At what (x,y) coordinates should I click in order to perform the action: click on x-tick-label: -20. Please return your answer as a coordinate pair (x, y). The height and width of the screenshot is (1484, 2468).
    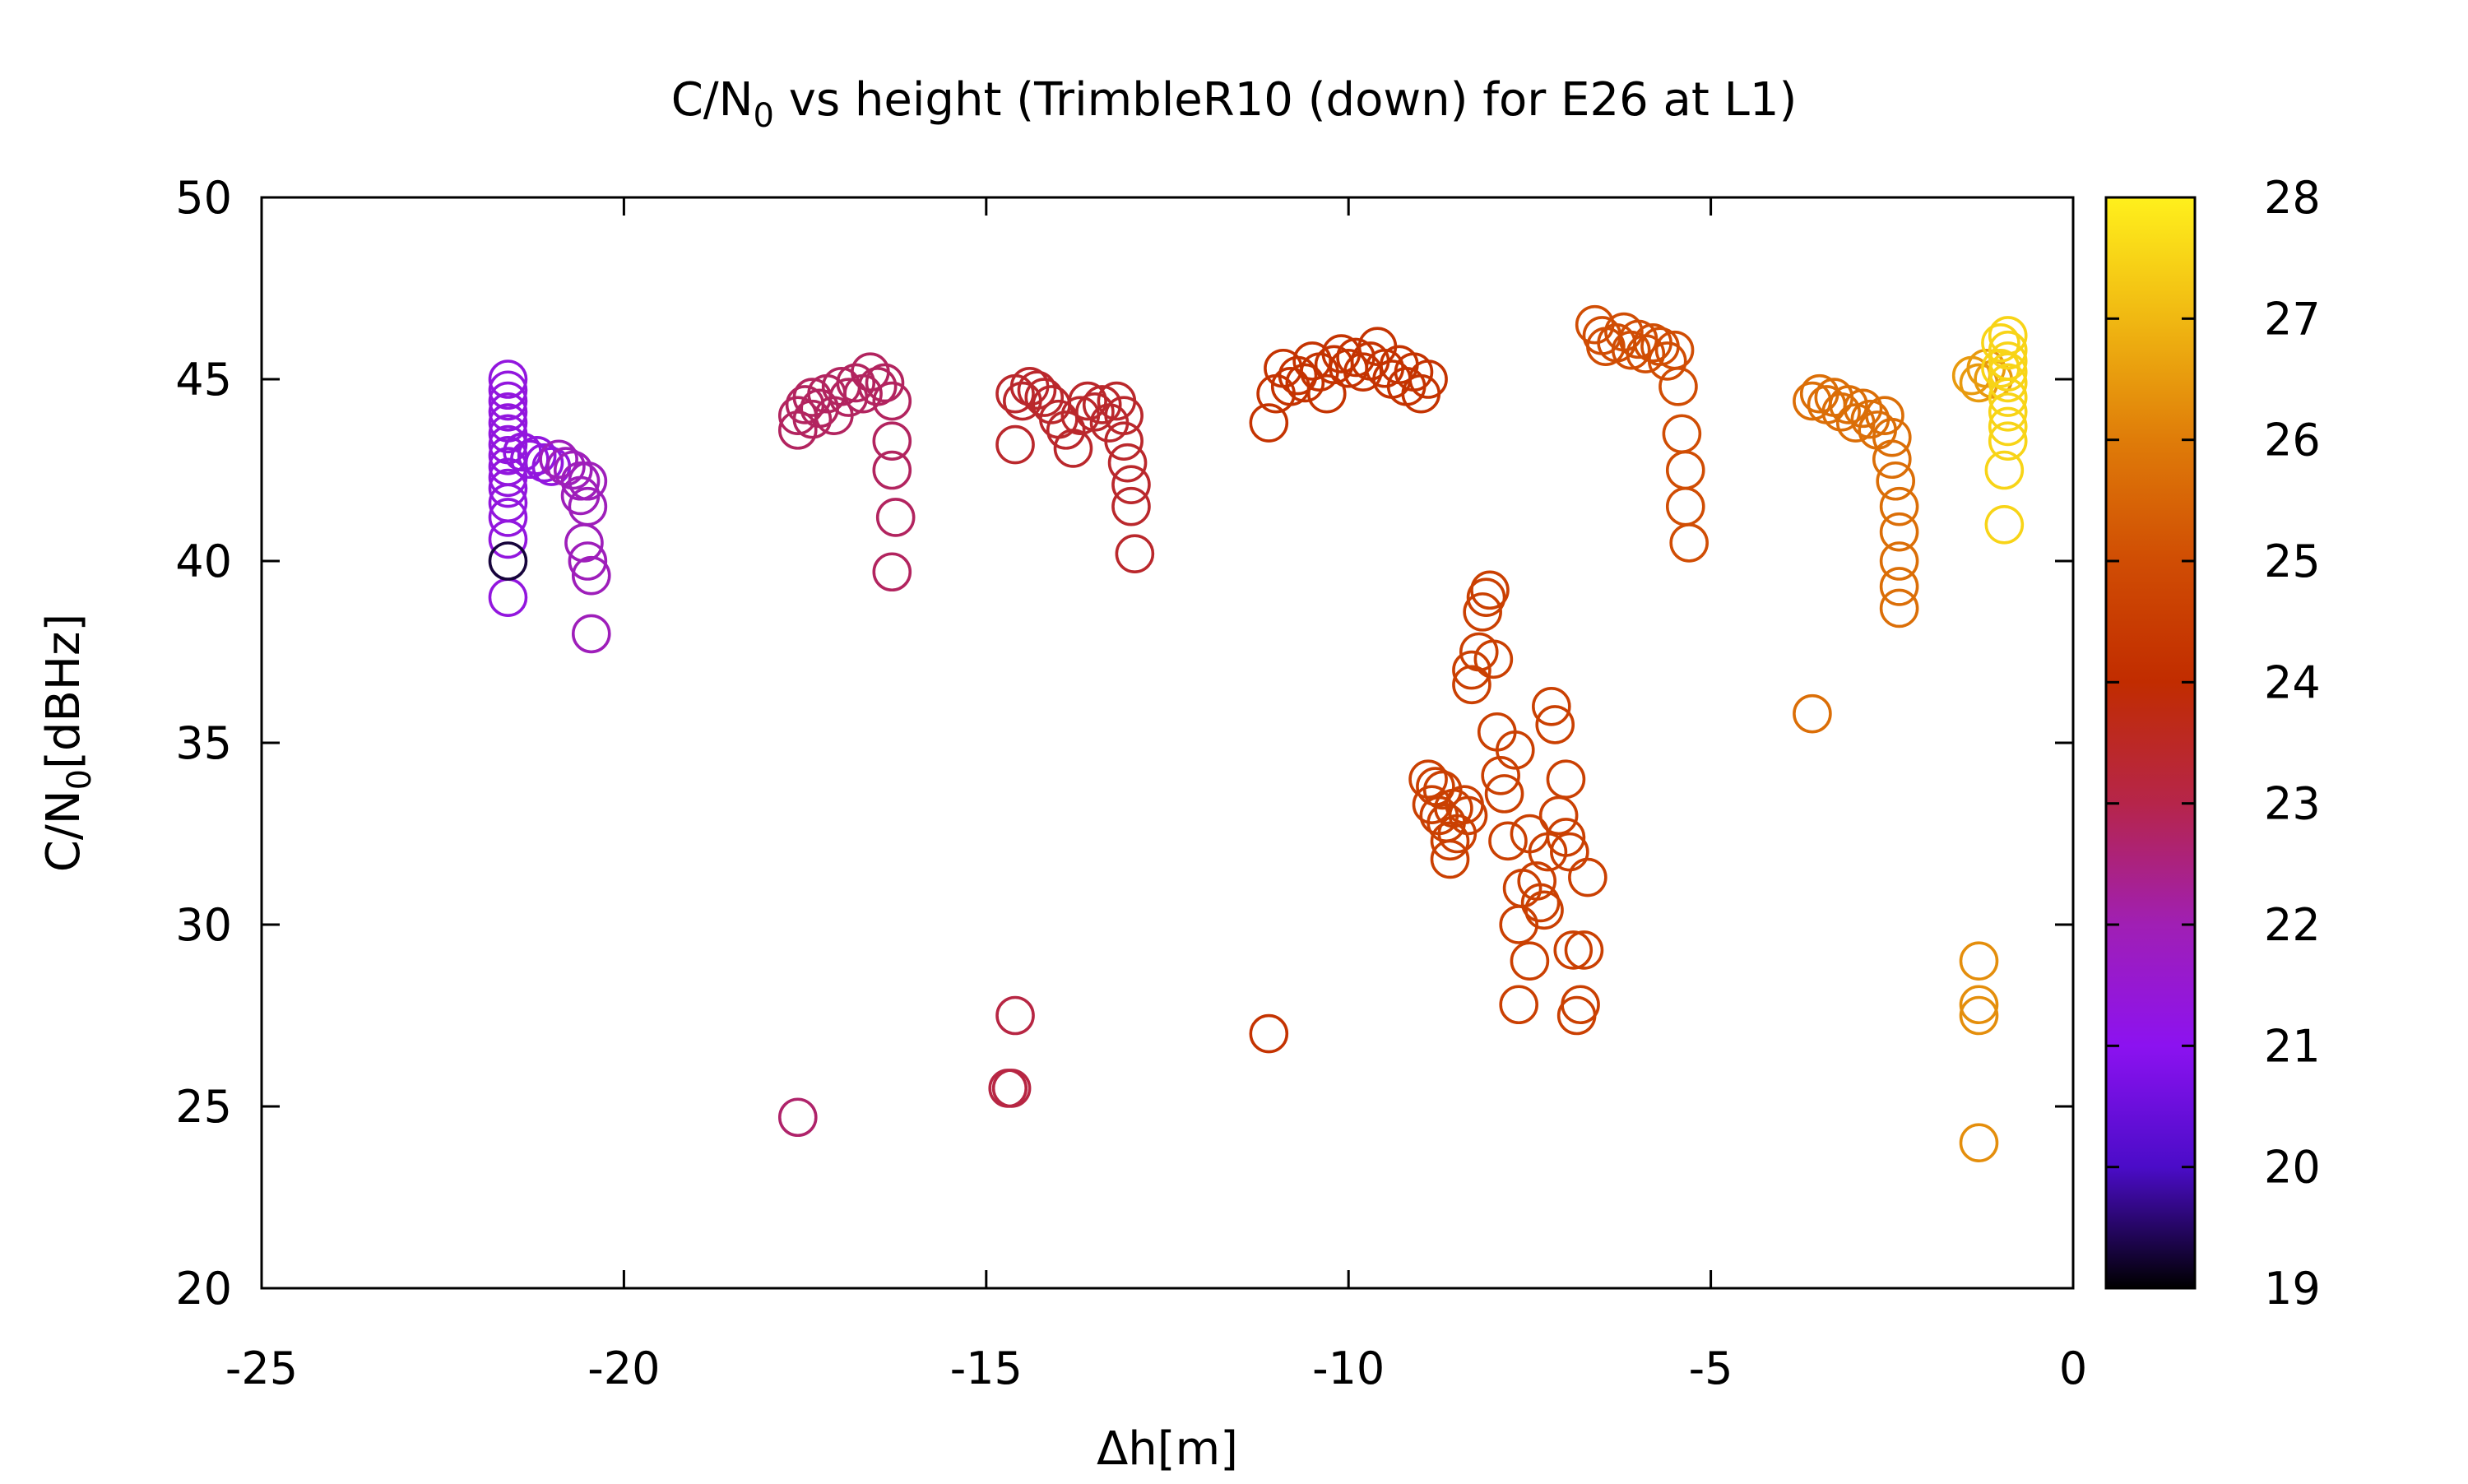
    Looking at the image, I should click on (623, 1368).